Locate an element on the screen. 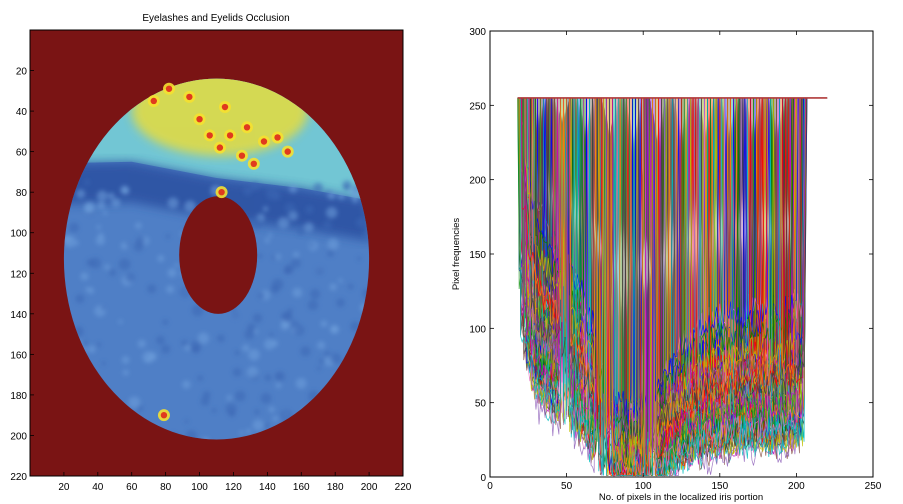 Image resolution: width=903 pixels, height=504 pixels. line-y-axis-label: Pixel frequencies is located at coordinates (456, 254).